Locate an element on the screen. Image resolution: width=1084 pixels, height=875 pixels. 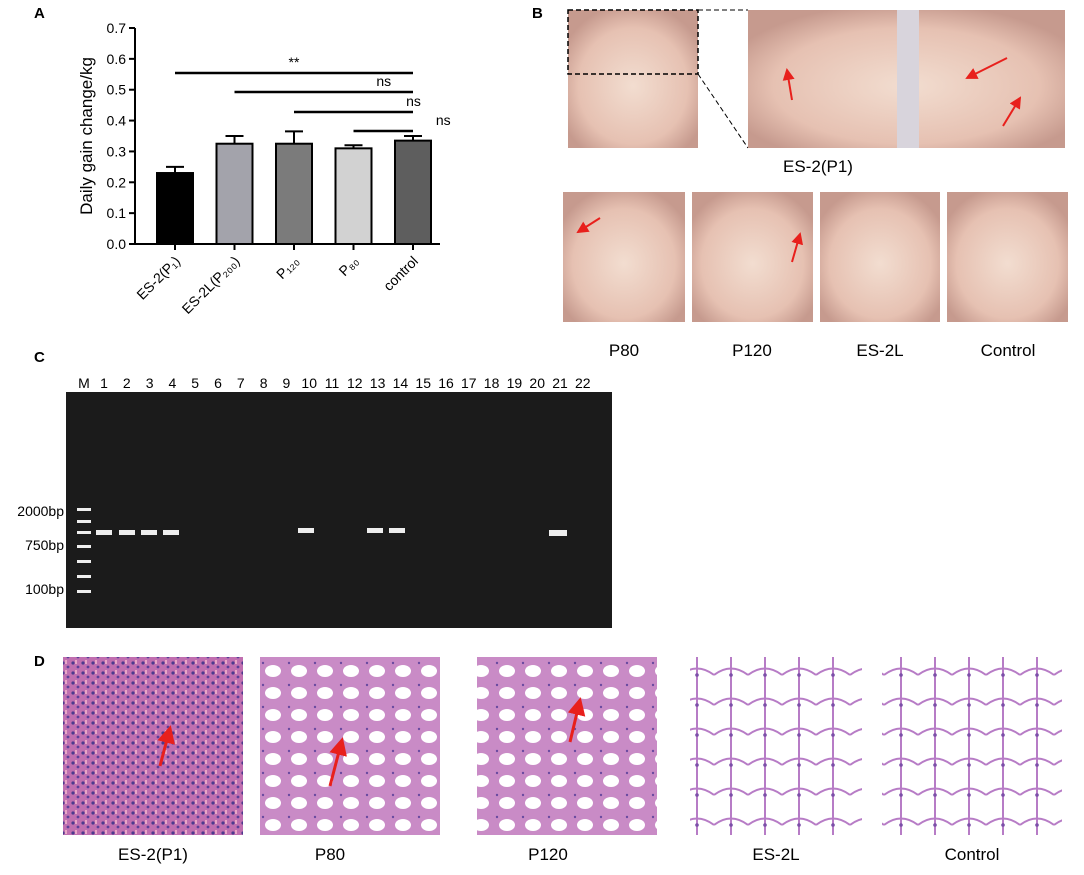
x-tick-label: P₁₂₀ is located at coordinates (287, 267).